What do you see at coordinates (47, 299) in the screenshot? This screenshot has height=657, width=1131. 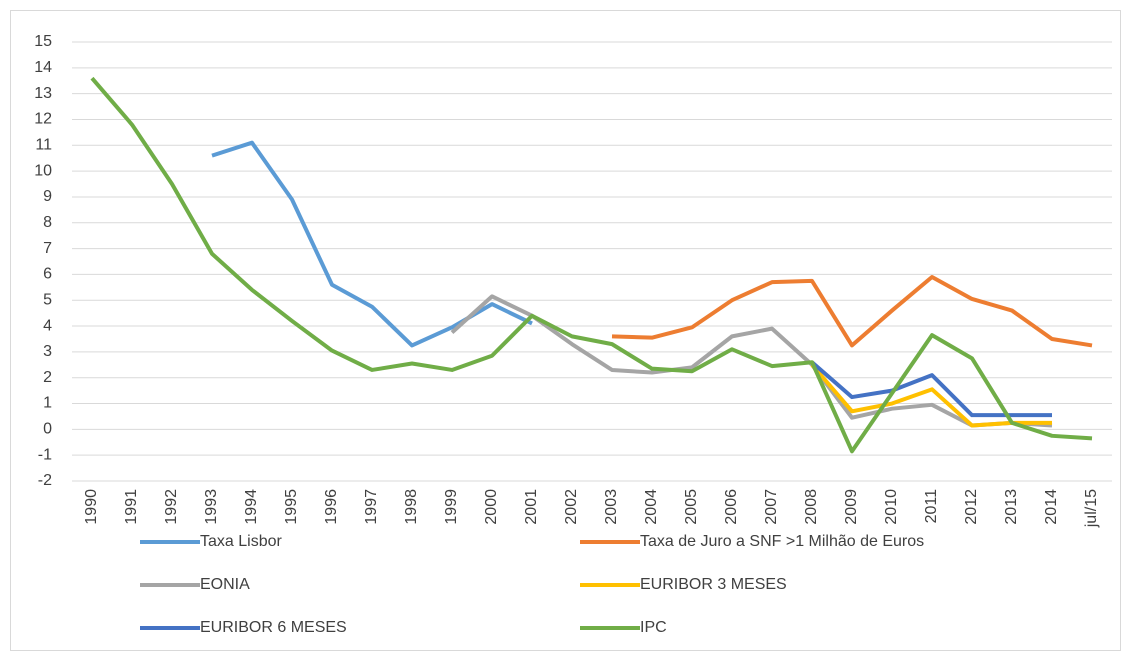 I see `y-tick-label: 5` at bounding box center [47, 299].